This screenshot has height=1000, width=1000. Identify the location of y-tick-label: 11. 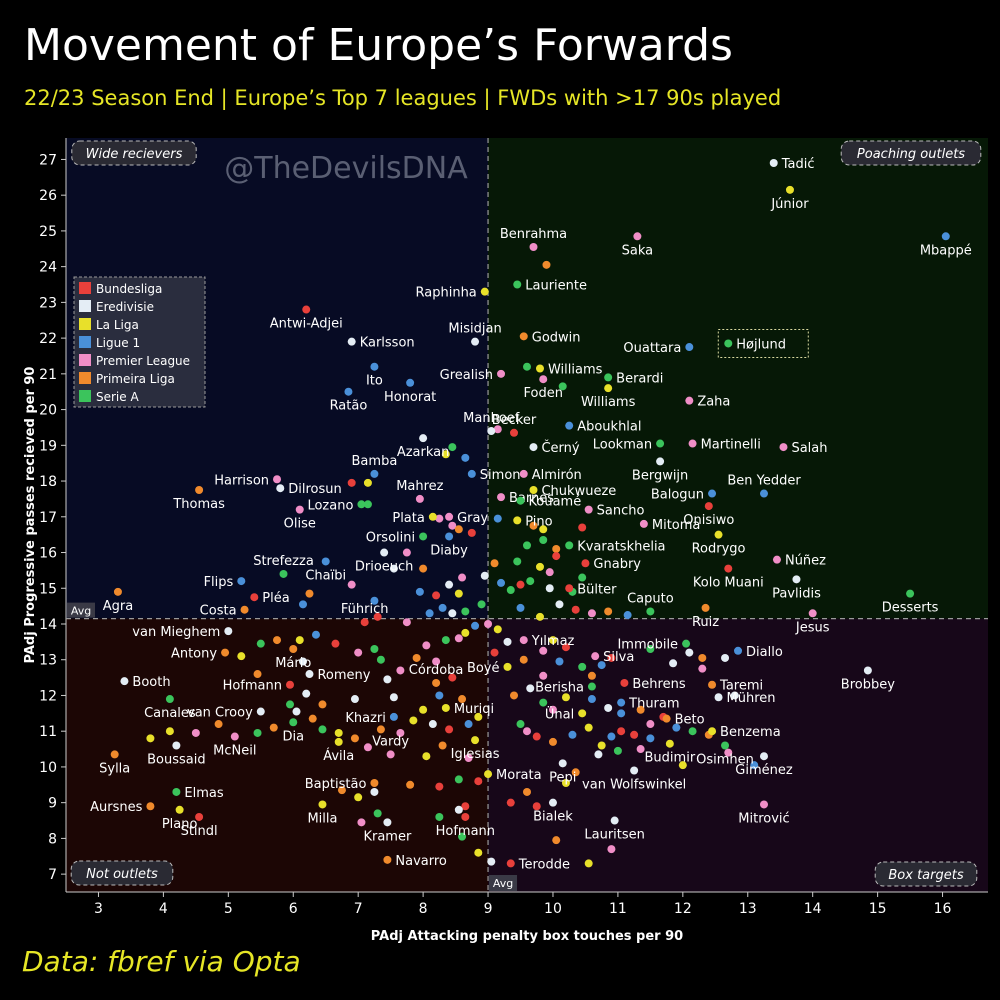
(48, 732).